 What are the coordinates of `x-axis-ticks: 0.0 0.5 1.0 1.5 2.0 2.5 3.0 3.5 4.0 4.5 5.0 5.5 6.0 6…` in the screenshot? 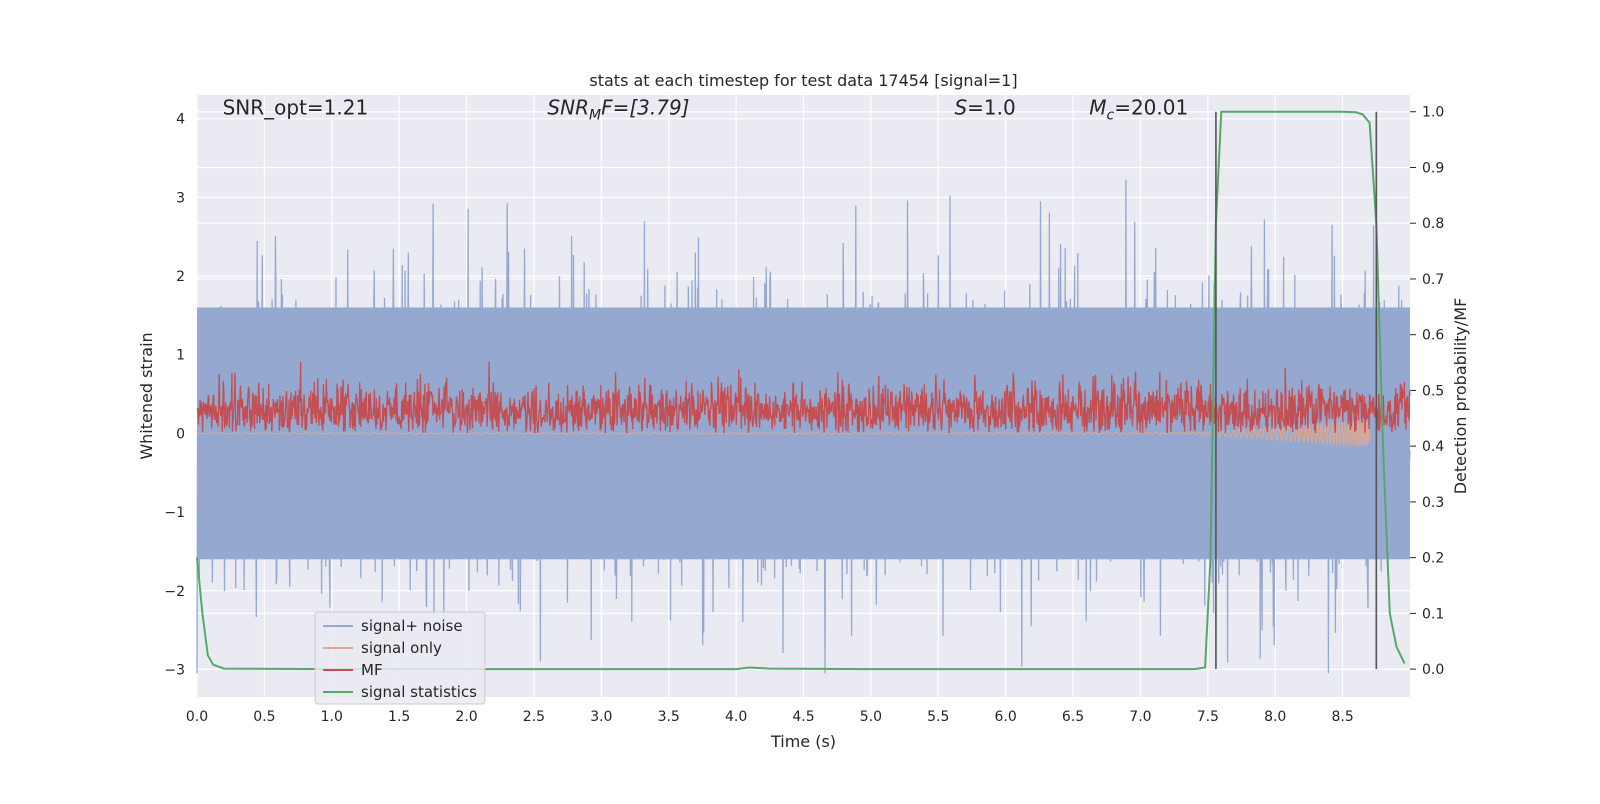 It's located at (770, 717).